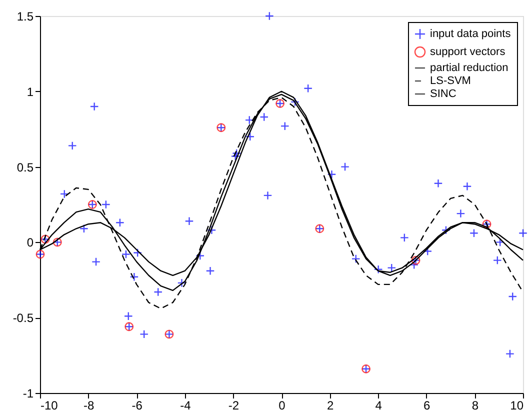  Describe the element at coordinates (475, 405) in the screenshot. I see `x-tick-label: 8` at that location.